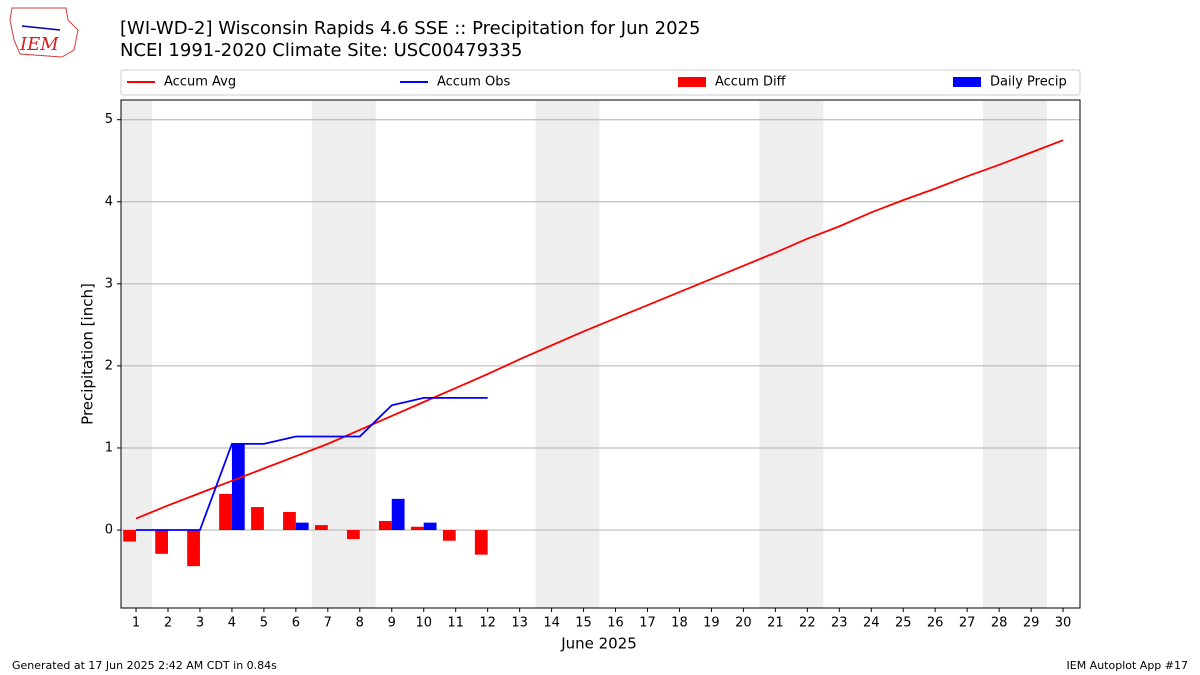 Image resolution: width=1200 pixels, height=675 pixels. I want to click on legend-label: Accum Diff, so click(751, 82).